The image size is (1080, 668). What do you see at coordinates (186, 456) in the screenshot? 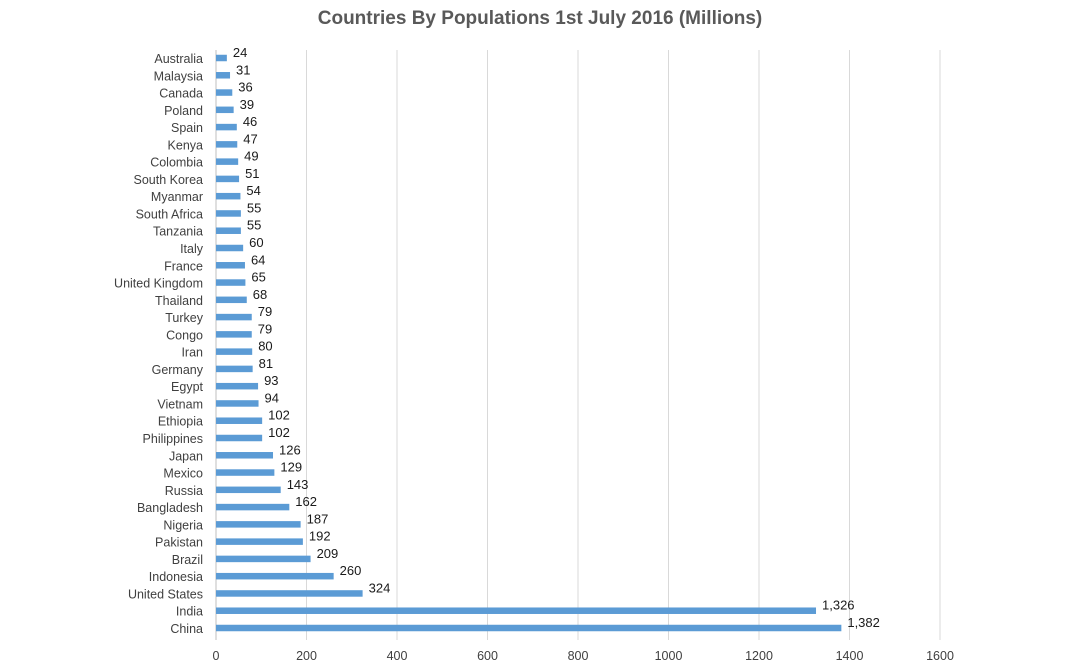
I see `category-label-japan: Japan` at bounding box center [186, 456].